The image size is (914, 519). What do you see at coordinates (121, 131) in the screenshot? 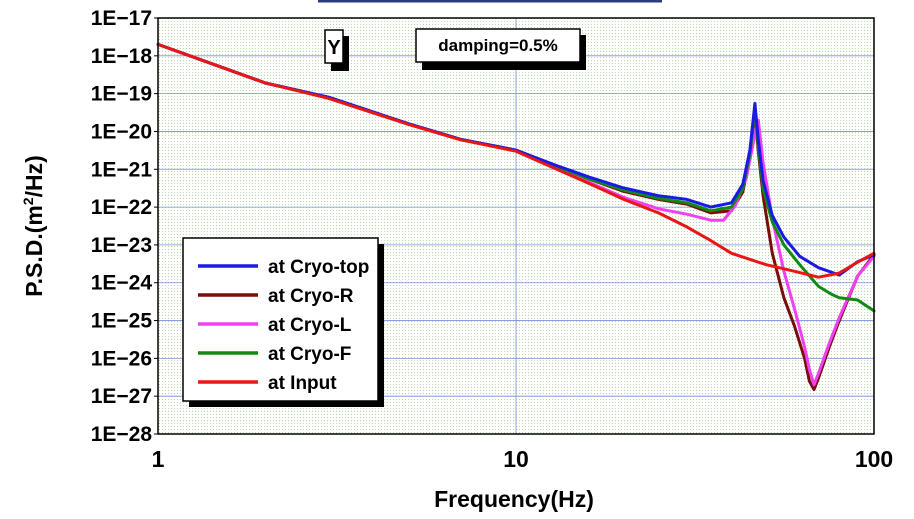
I see `y-tick-label: 1E−20` at bounding box center [121, 131].